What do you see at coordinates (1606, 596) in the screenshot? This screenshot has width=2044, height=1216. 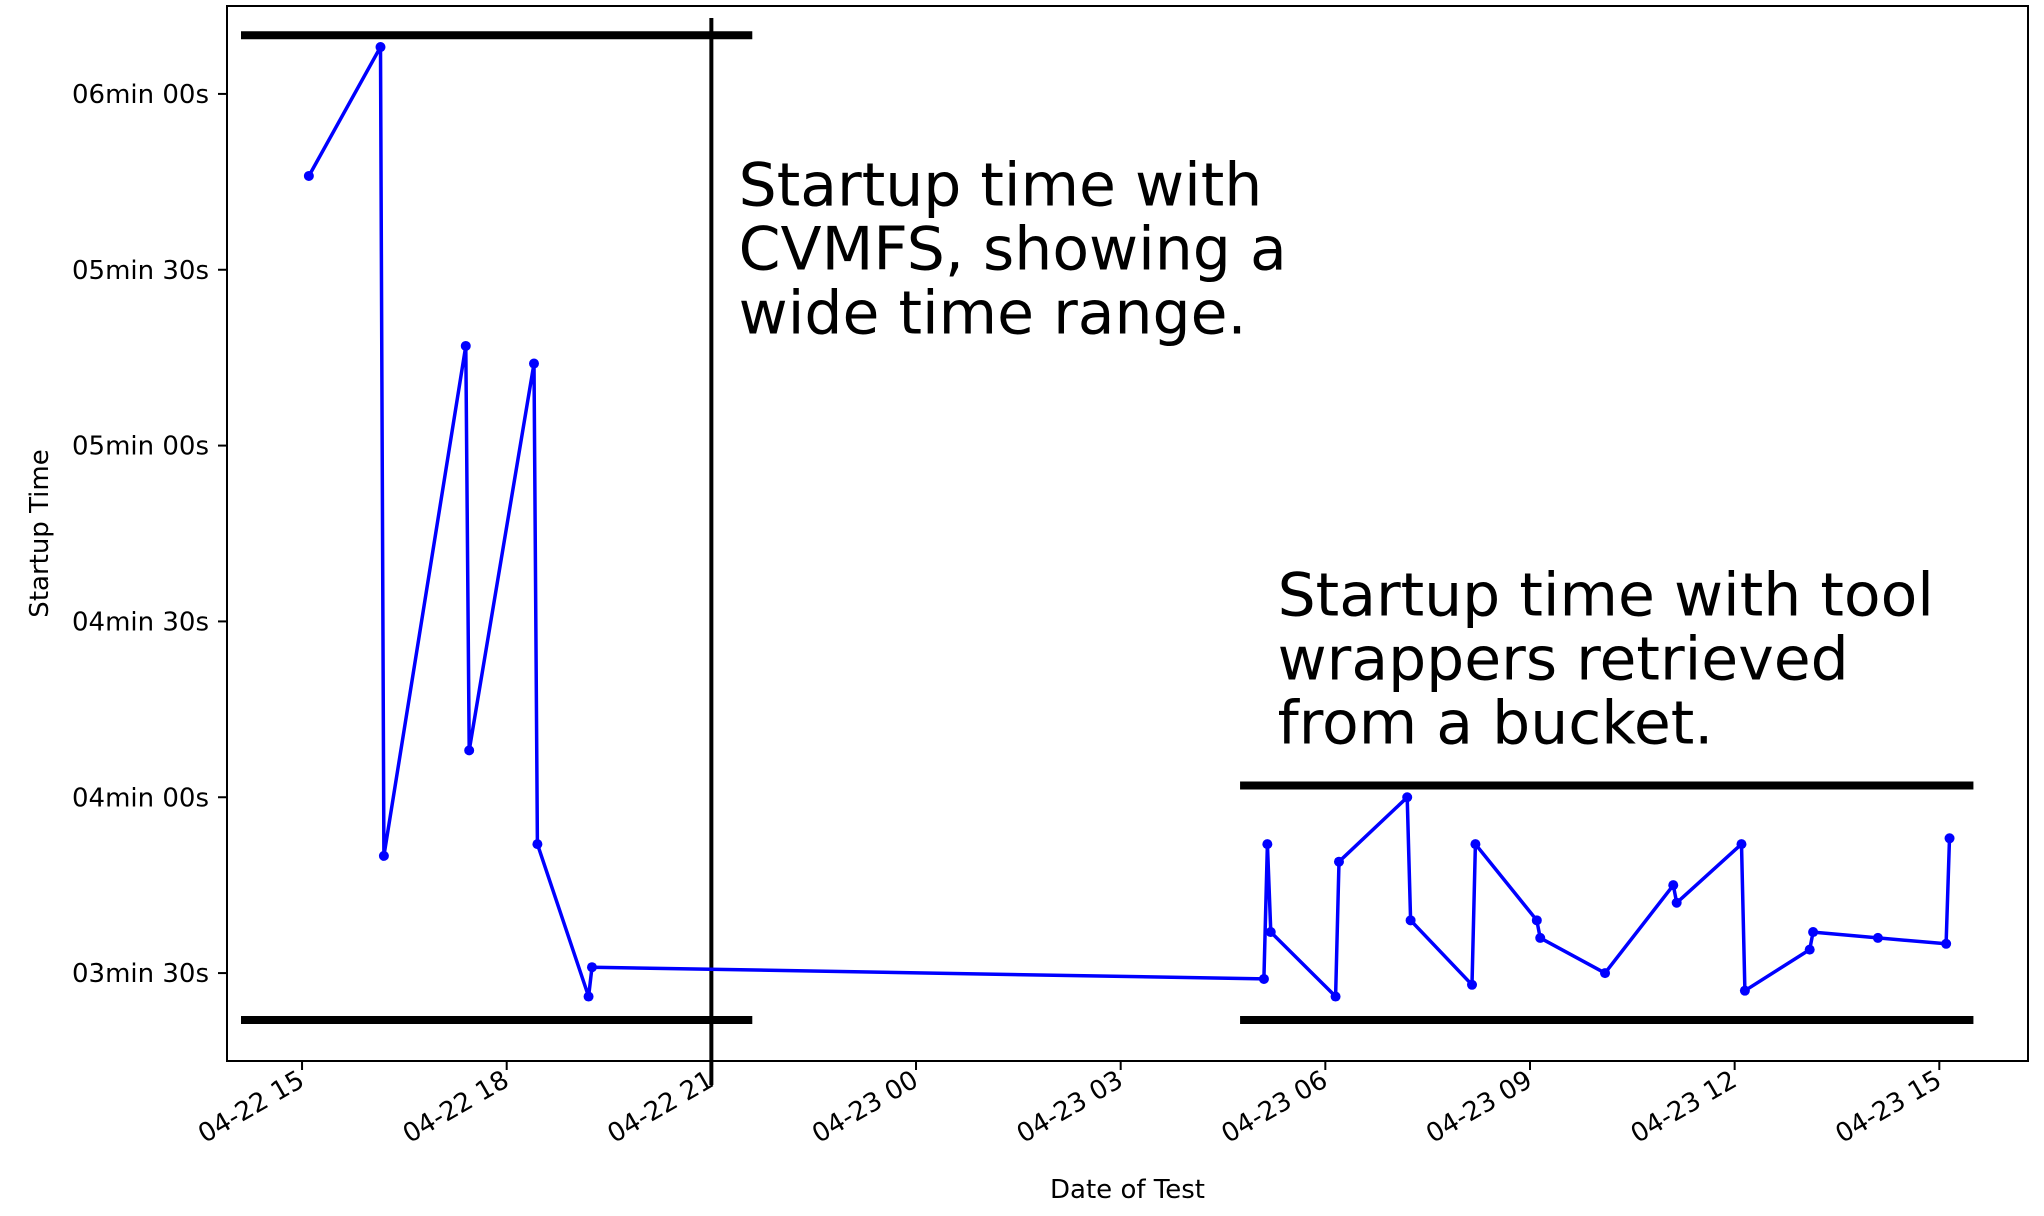 I see `annotation-line: Startup time with tool` at bounding box center [1606, 596].